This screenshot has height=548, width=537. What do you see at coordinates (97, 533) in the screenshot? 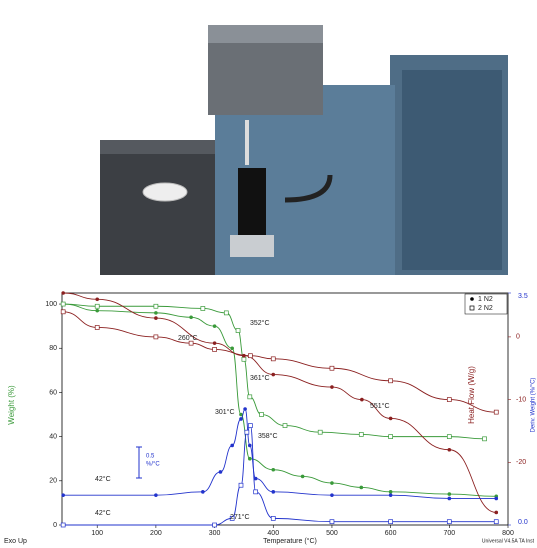
I see `x-tick-label: 100` at bounding box center [97, 533].